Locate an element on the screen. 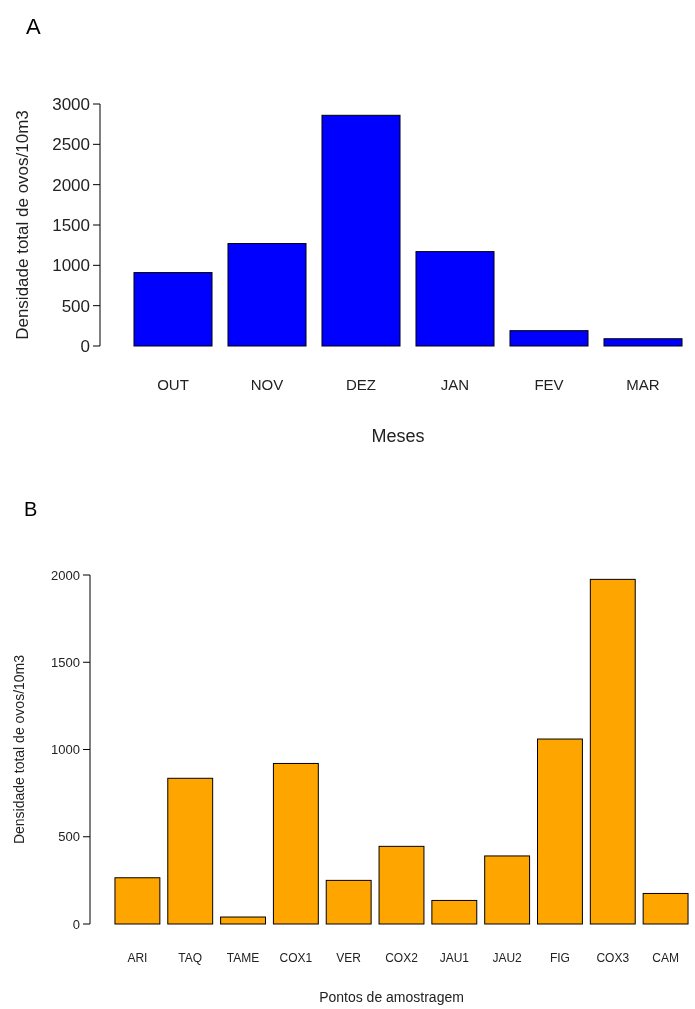 This screenshot has width=695, height=1009. x-tick-label: JAN is located at coordinates (455, 384).